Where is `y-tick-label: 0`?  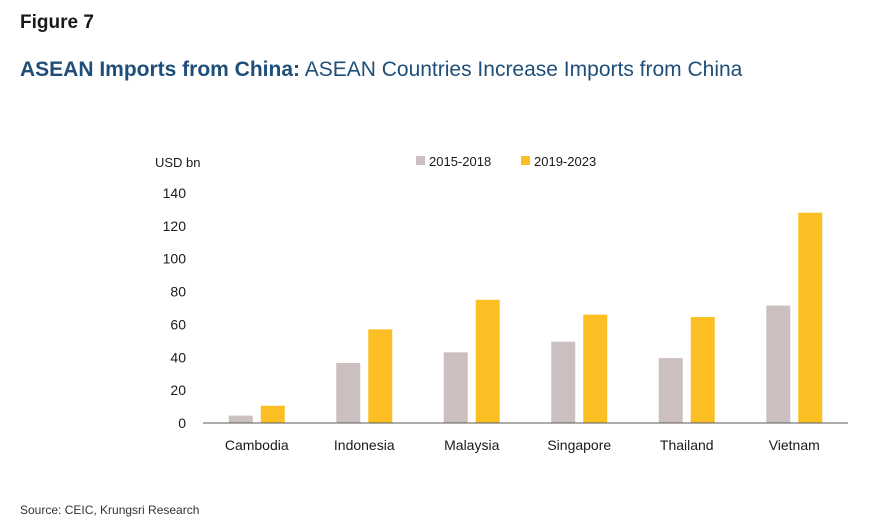
y-tick-label: 0 is located at coordinates (182, 423).